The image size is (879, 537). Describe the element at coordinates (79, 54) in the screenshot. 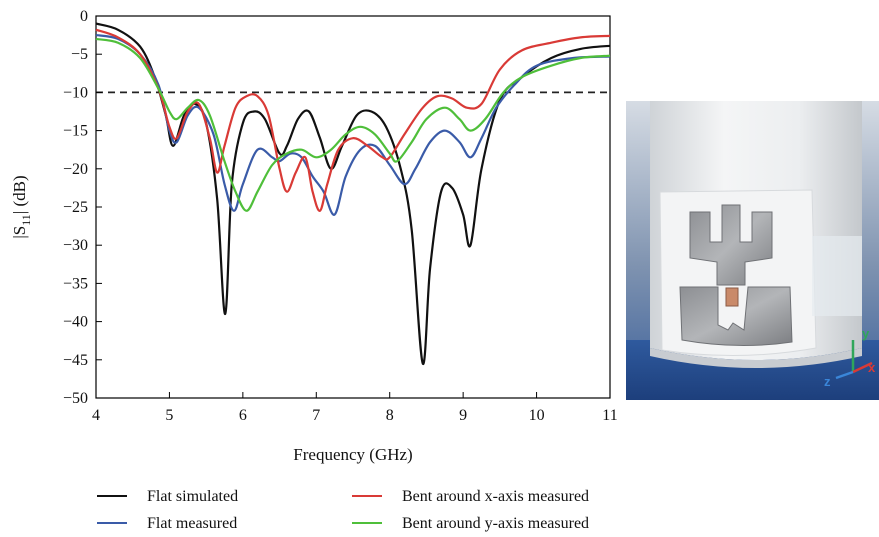

I see `y-tick-label: −5` at that location.